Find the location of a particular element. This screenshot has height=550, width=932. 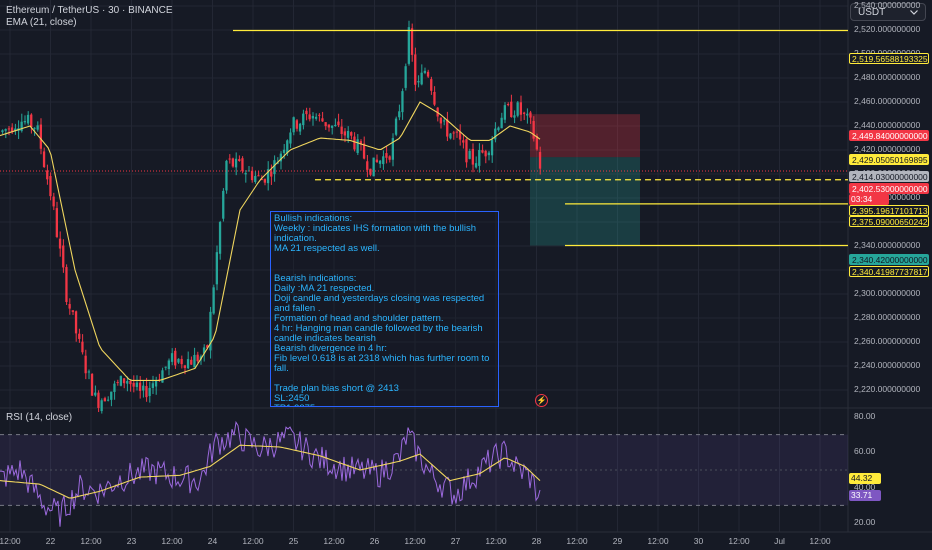

flash-icon: ⚡ is located at coordinates (541, 400).